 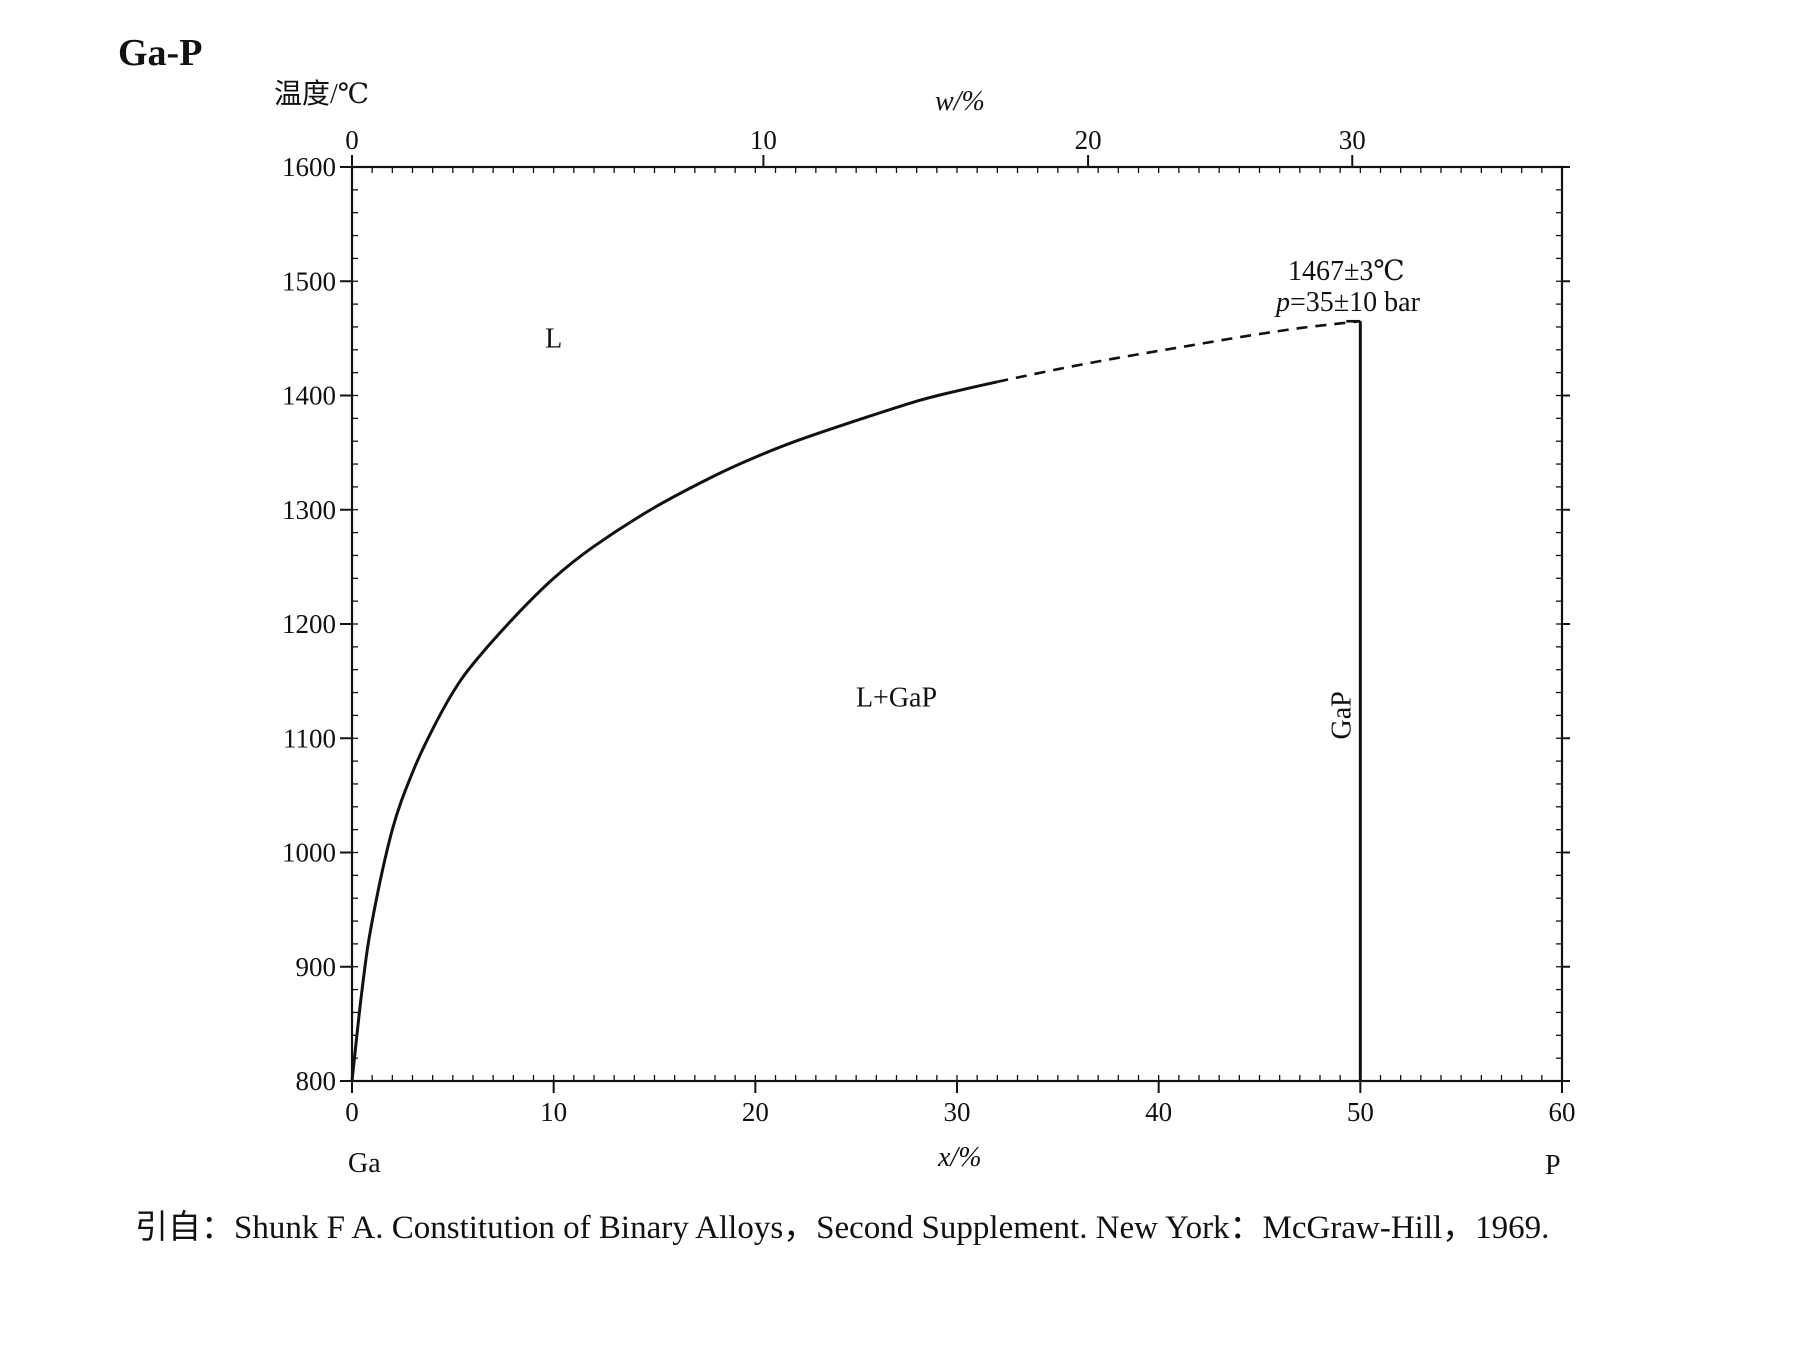 I want to click on melting-point-annotation: 1467±3℃, so click(x=1346, y=271).